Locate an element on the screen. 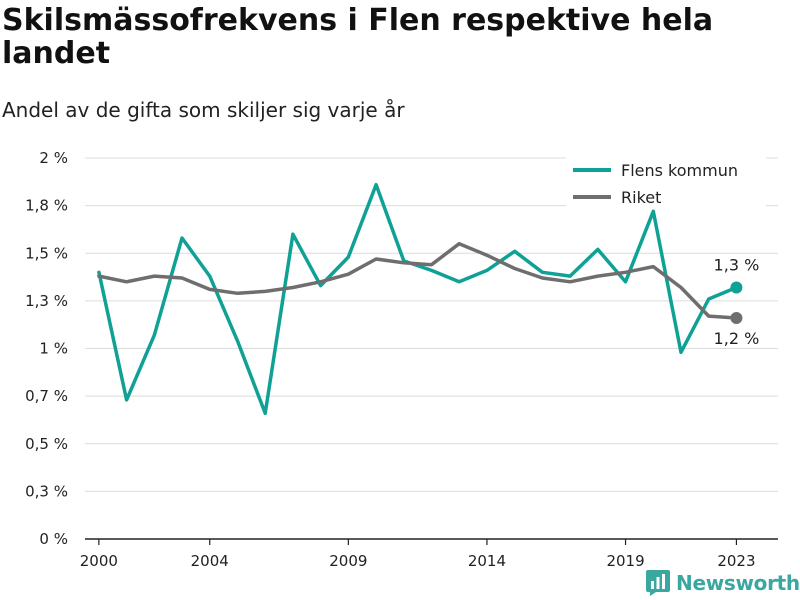  legend-background is located at coordinates (666, 182).